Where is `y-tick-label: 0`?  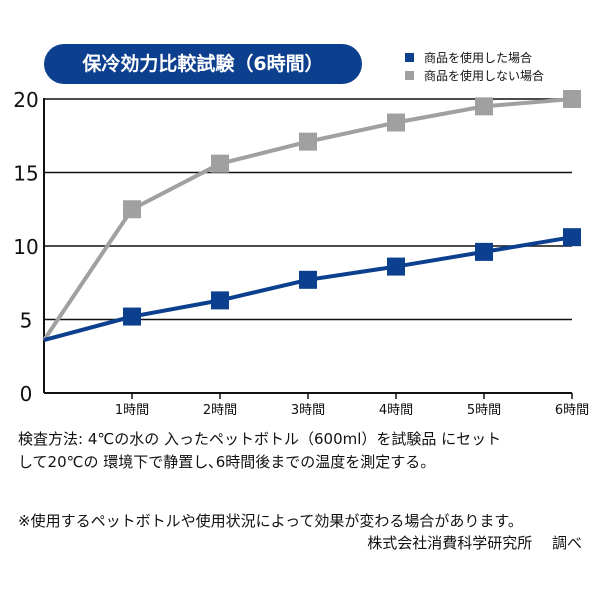 y-tick-label: 0 is located at coordinates (26, 394).